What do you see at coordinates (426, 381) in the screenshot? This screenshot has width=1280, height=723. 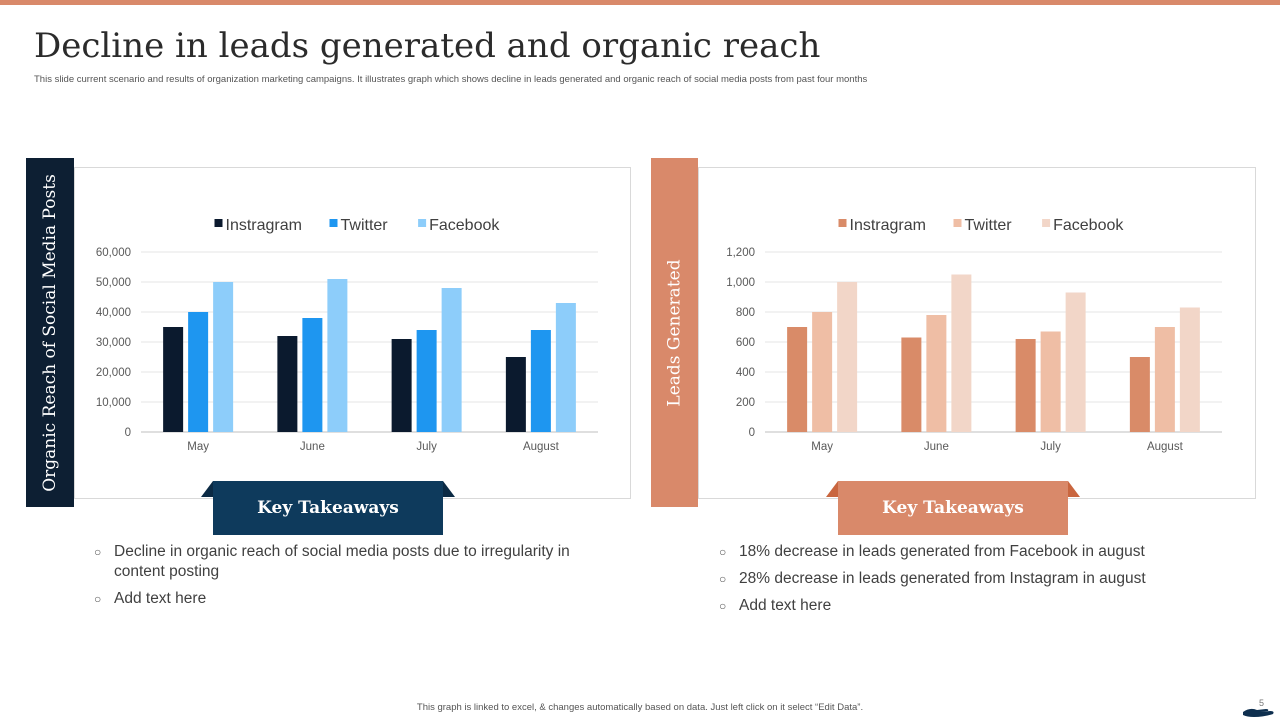 I see `reach-bar-twitter-july` at bounding box center [426, 381].